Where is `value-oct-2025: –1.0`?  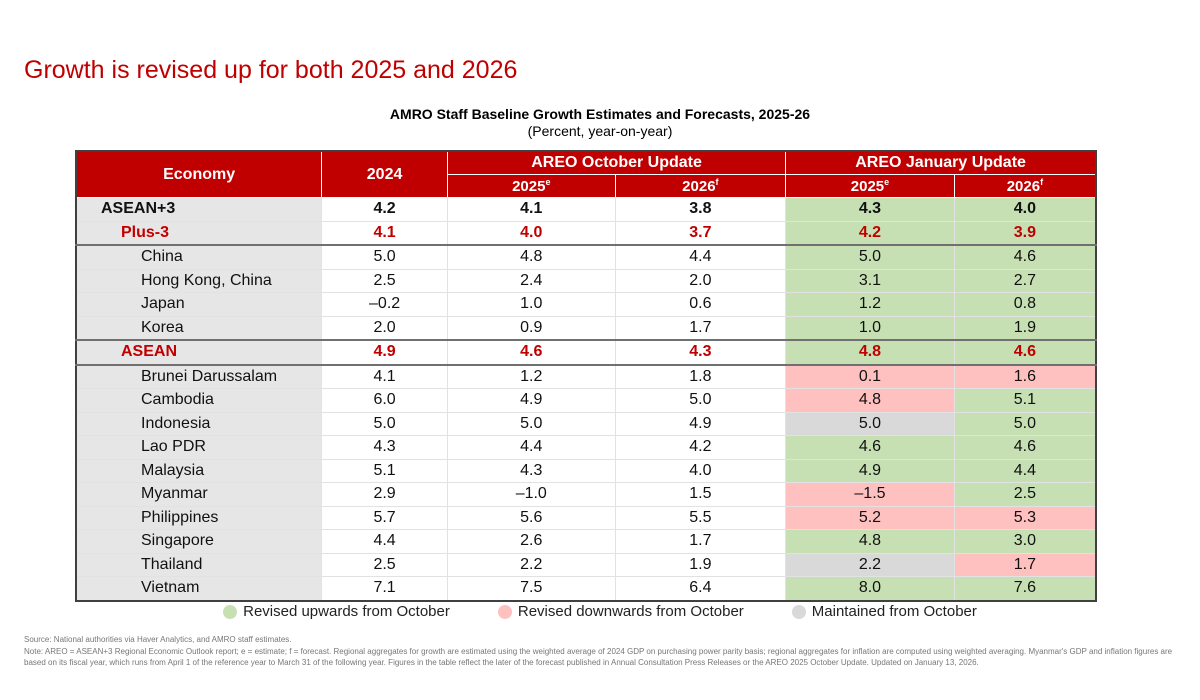 value-oct-2025: –1.0 is located at coordinates (531, 494).